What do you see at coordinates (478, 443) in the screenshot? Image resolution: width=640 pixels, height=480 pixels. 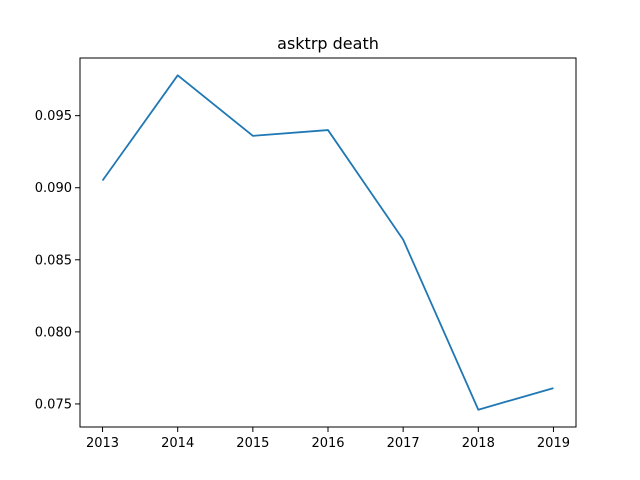 I see `x-tick-label: 2018` at bounding box center [478, 443].